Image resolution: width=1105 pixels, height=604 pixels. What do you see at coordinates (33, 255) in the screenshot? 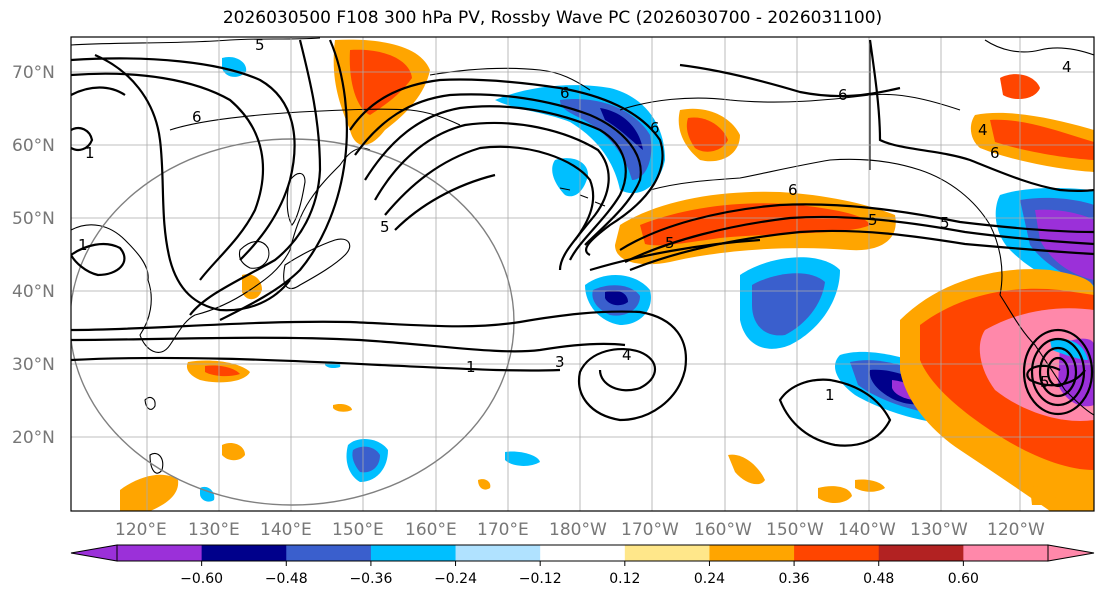
I see `lat-axis: 70°N 60°N 50°N 40°N 30°N 20°N` at bounding box center [33, 255].